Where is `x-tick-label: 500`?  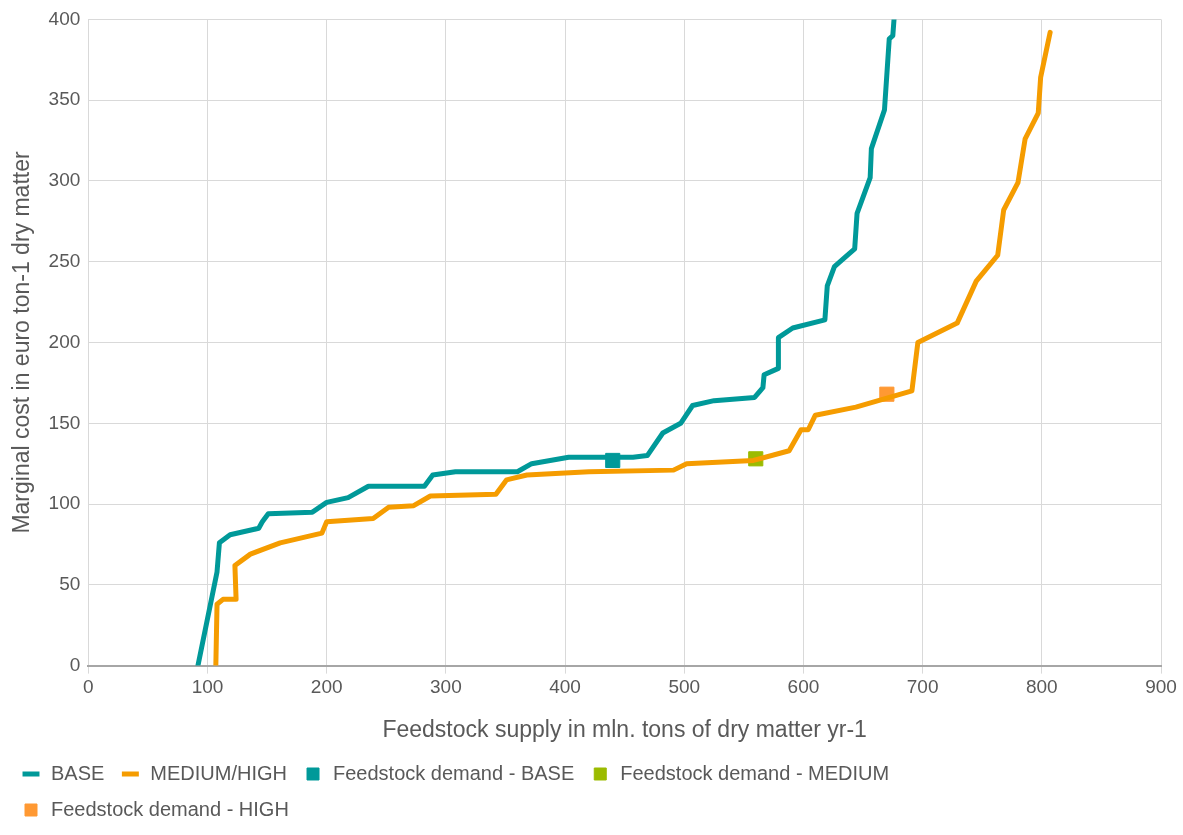
x-tick-label: 500 is located at coordinates (684, 687).